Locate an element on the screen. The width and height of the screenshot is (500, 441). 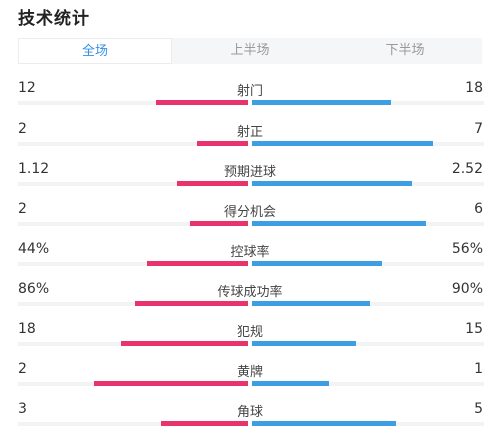
home-value: 3 is located at coordinates (22, 409).